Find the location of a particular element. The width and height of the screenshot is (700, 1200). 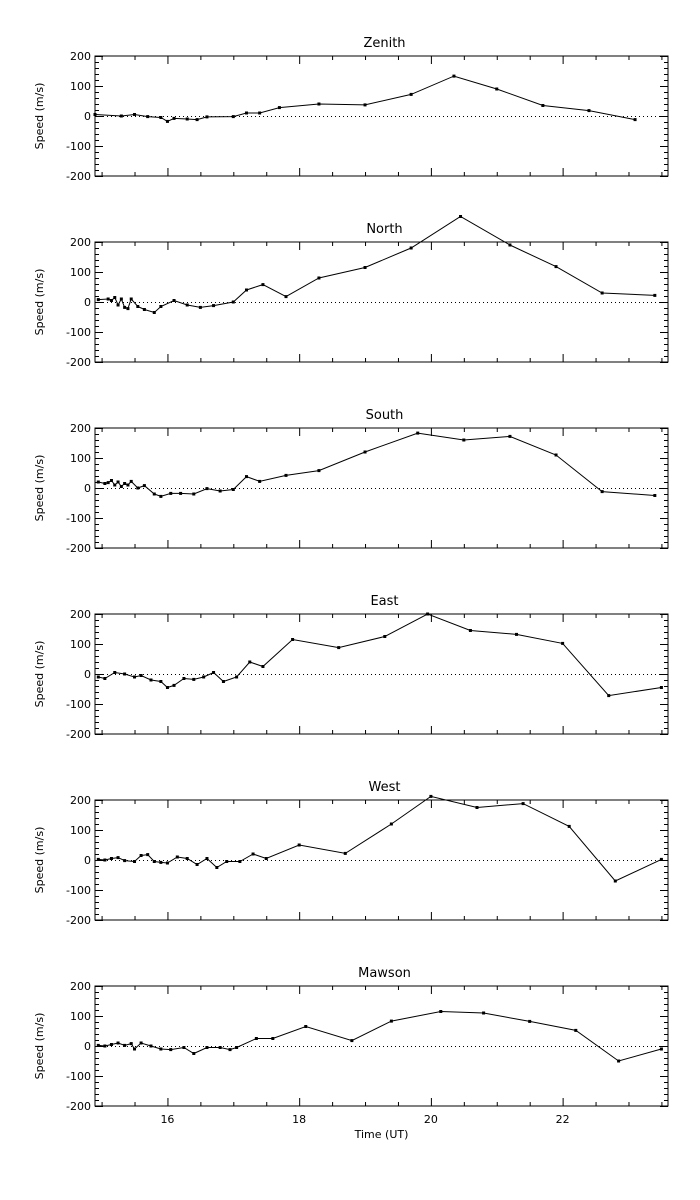

panel-title: Mawson is located at coordinates (384, 973).